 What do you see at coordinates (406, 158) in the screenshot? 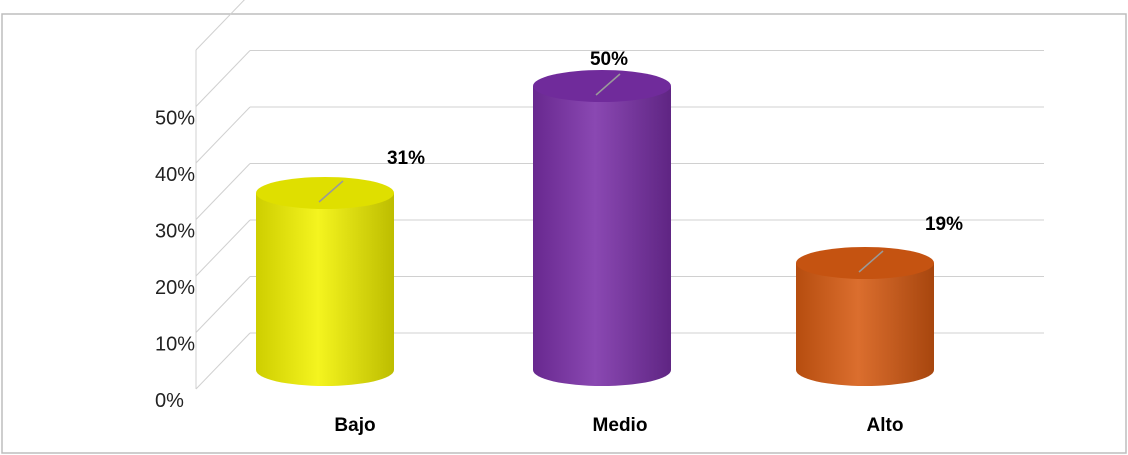
I see `data-label-bajo: 31%` at bounding box center [406, 158].